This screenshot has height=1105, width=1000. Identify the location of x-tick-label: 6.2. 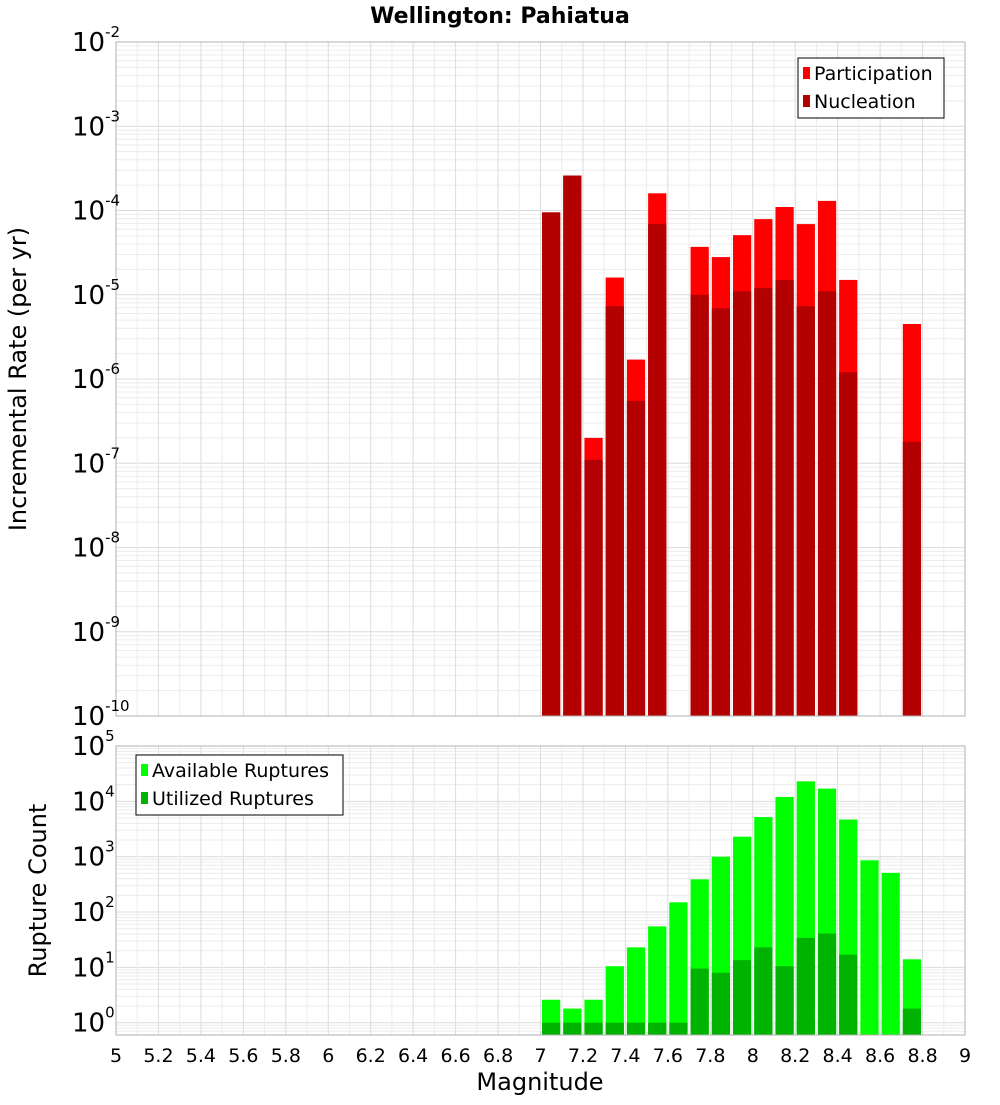
(371, 1056).